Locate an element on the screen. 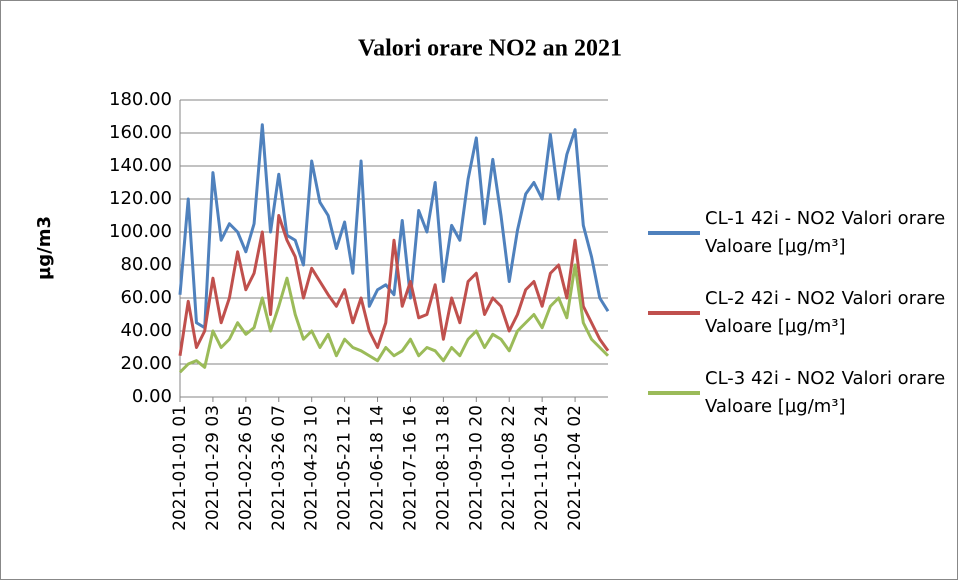 The height and width of the screenshot is (580, 958). x-tick-label: 2021-07-16 16 is located at coordinates (410, 468).